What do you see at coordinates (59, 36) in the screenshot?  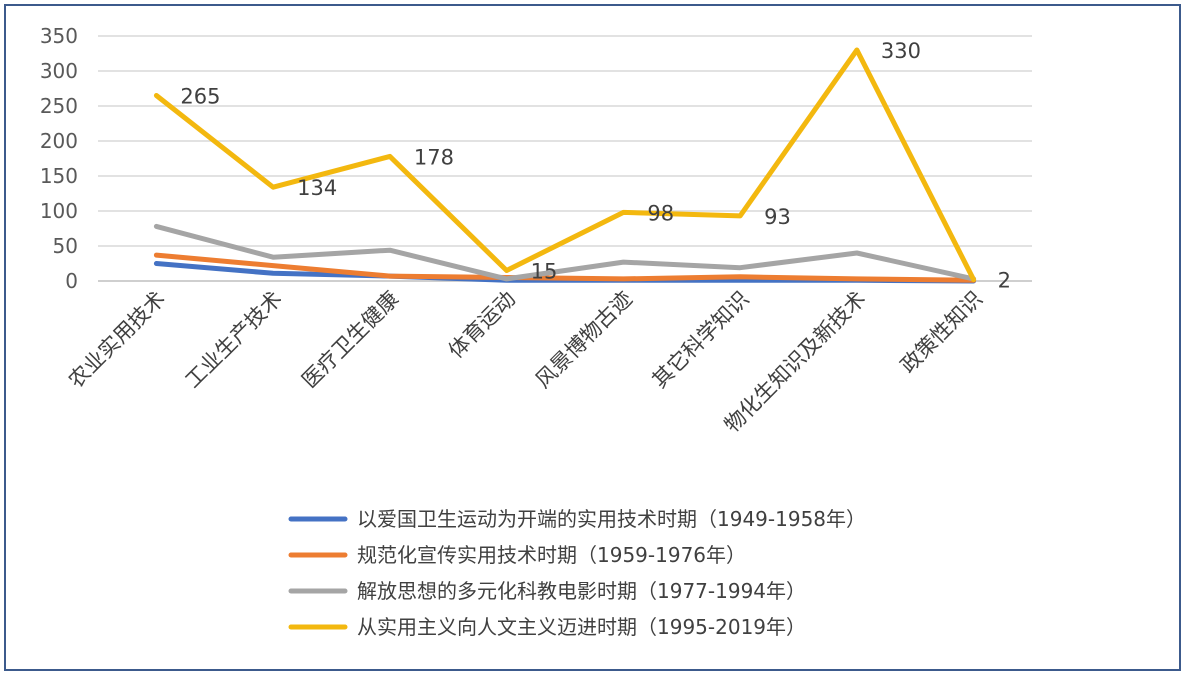 I see `y-tick-label: 350` at bounding box center [59, 36].